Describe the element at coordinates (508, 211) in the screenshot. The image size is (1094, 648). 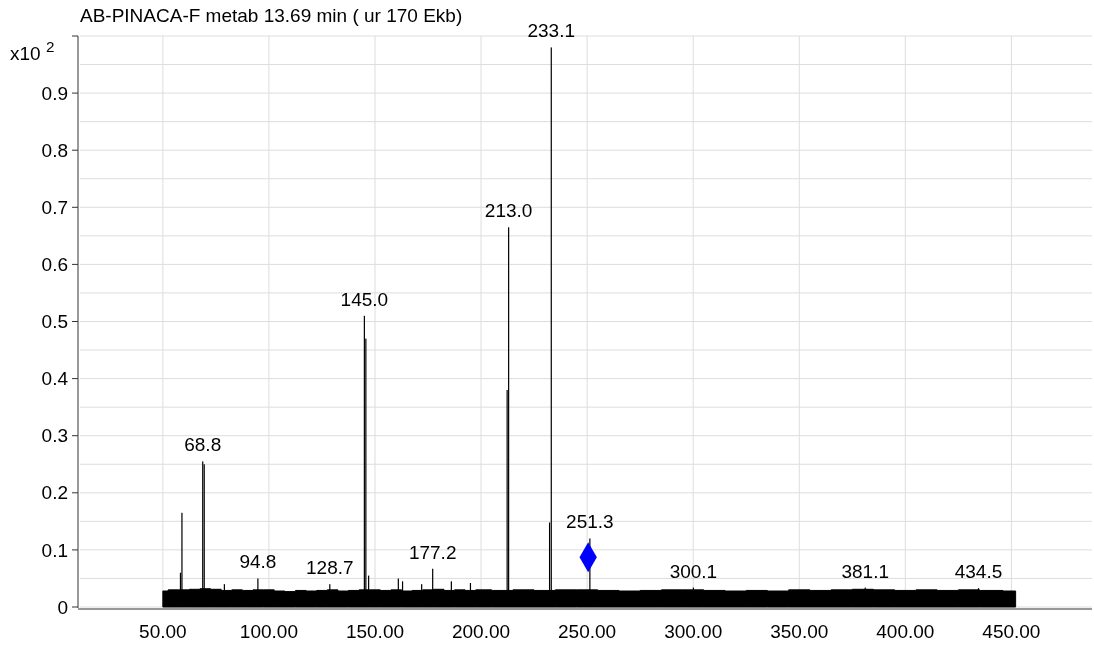
I see `annotation: 213.0` at that location.